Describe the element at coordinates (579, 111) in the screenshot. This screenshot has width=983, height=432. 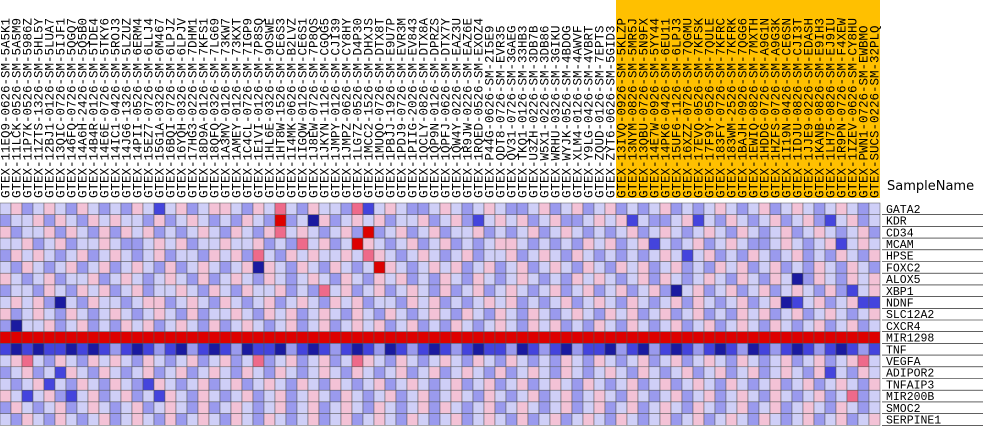
I see `column-label: GTEX-XLM4-0126-SM-4AWVF` at that location.